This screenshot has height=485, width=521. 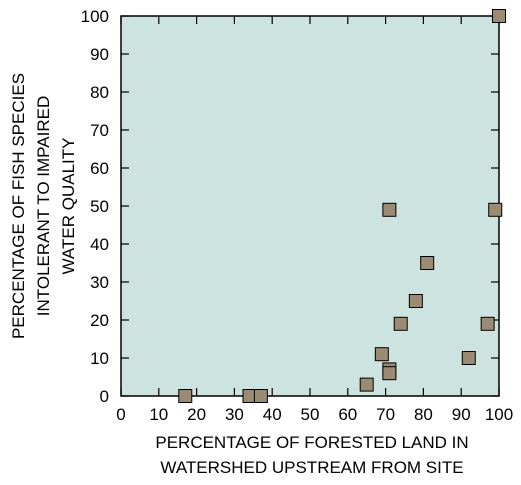 I want to click on x-axis-title: WATERSHED UPSTREAM FROM SITE, so click(x=311, y=467).